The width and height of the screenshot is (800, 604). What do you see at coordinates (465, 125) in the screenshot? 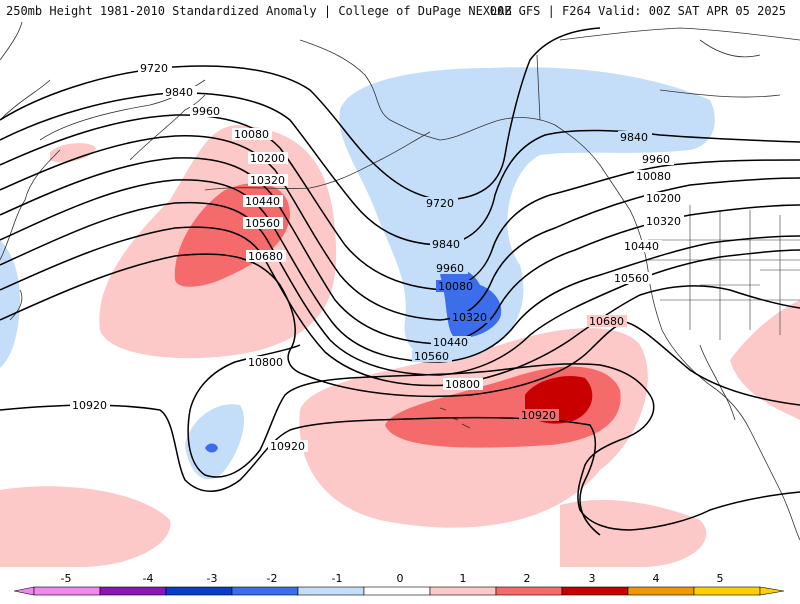
I see `alaska-coastline` at bounding box center [465, 125].